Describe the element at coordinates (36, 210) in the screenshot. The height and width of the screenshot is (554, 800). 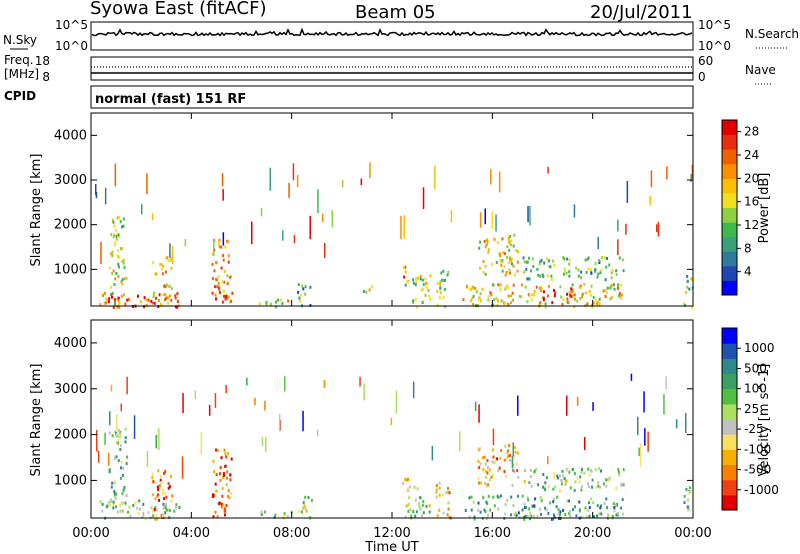
I see `power-y-axis-label: Slant Range [km]` at that location.